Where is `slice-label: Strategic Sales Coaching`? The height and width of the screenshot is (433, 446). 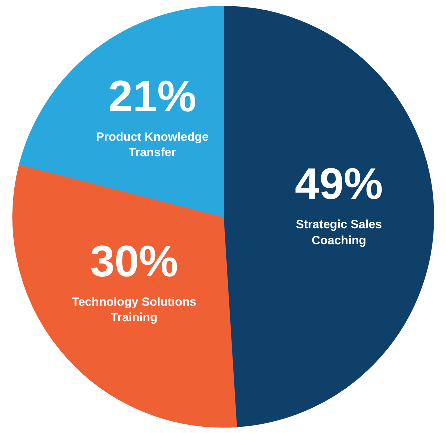 slice-label: Strategic Sales Coaching is located at coordinates (339, 233).